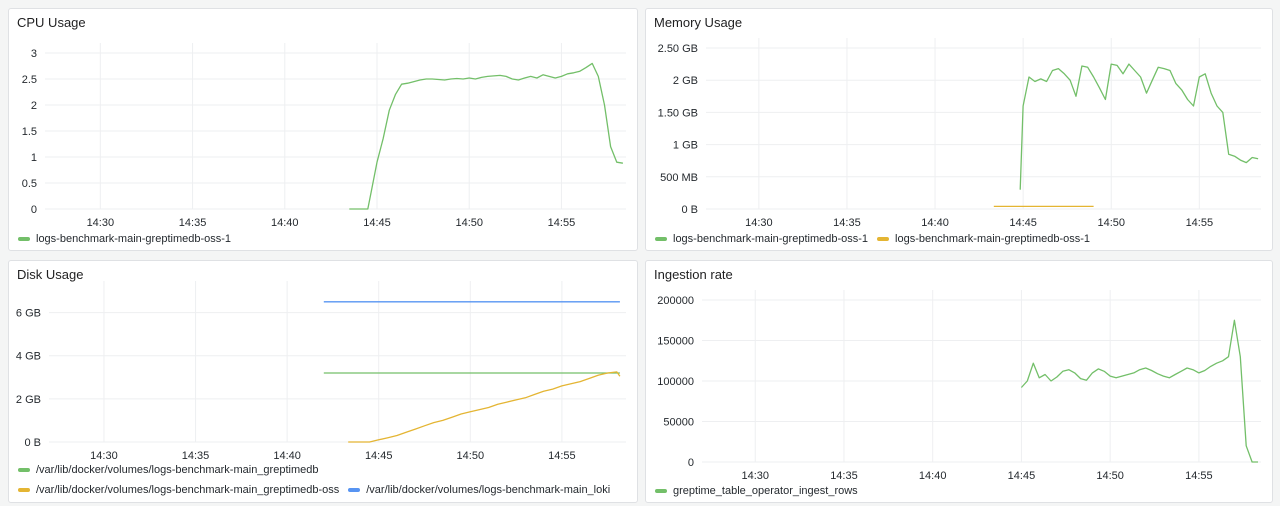 The image size is (1280, 506). What do you see at coordinates (50, 274) in the screenshot?
I see `panel-title: Disk Usage` at bounding box center [50, 274].